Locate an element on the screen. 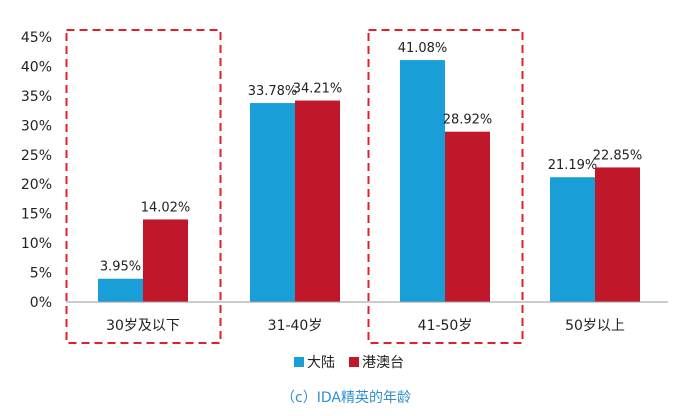 The image size is (693, 416). y-tick-label: 45% is located at coordinates (36, 38).